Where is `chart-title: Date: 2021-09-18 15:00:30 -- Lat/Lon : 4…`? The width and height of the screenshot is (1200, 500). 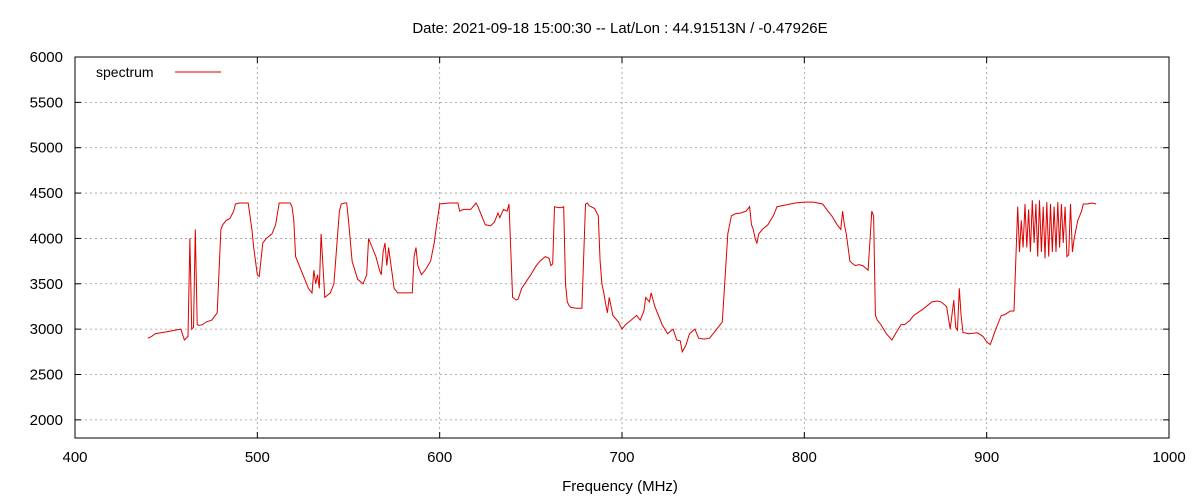 chart-title: Date: 2021-09-18 15:00:30 -- Lat/Lon : 4… is located at coordinates (619, 28).